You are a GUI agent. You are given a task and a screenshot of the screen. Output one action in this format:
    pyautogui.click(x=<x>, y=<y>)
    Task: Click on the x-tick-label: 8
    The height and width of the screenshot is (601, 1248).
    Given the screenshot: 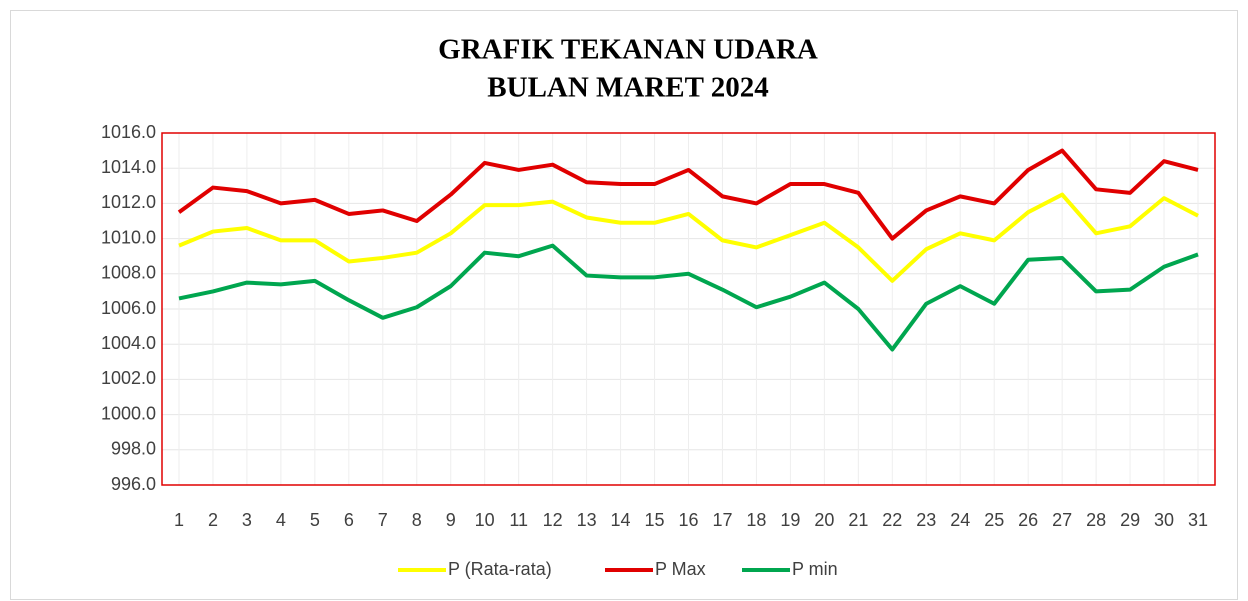 What is the action you would take?
    pyautogui.click(x=417, y=520)
    